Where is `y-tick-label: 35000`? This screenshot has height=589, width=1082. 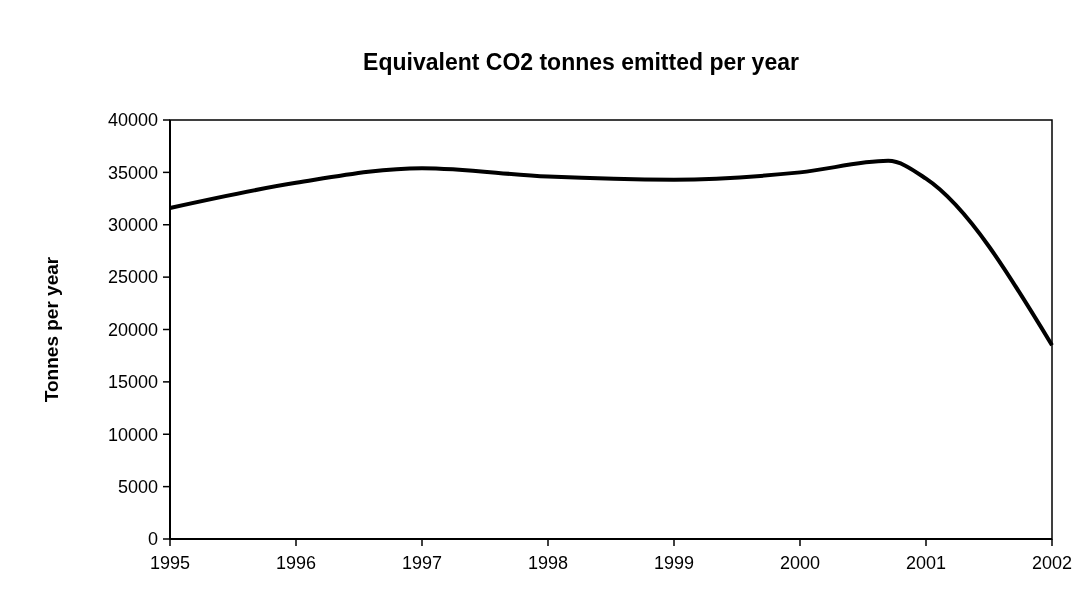
y-tick-label: 35000 is located at coordinates (132, 172).